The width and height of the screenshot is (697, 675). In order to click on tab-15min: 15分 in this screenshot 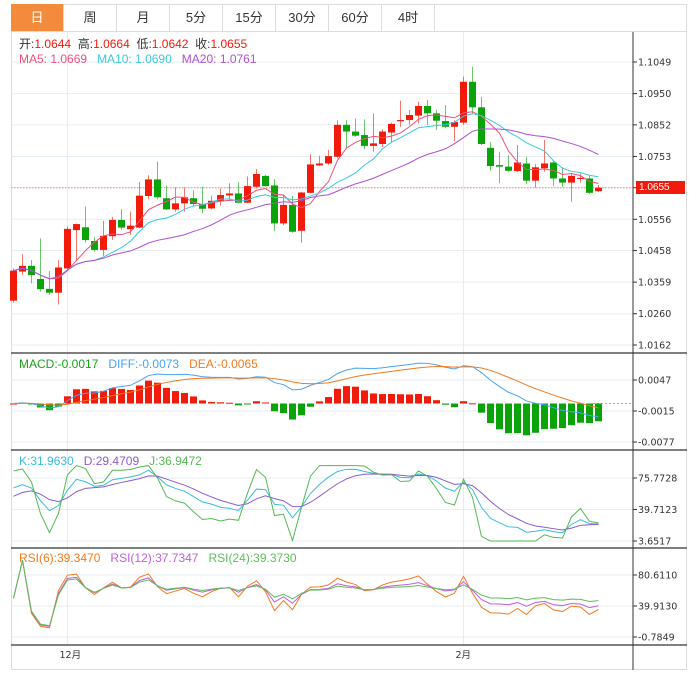, I will do `click(249, 17)`.